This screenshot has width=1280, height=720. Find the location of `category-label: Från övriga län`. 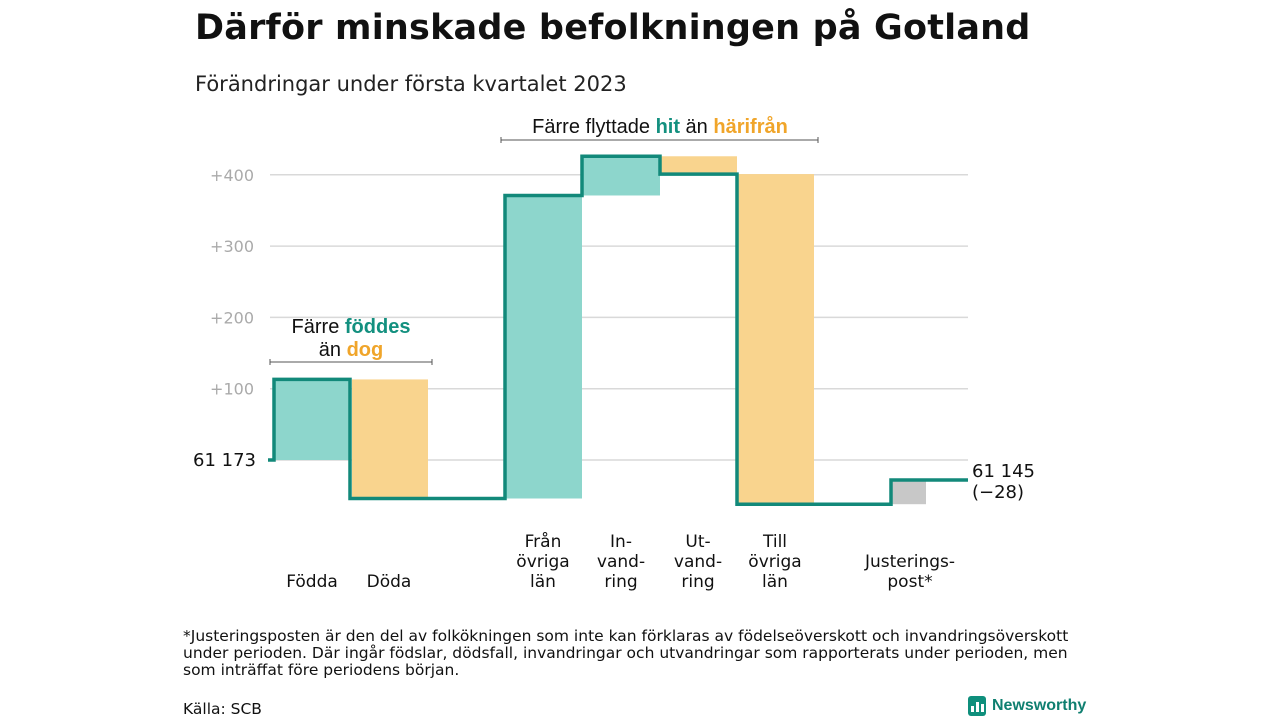

category-label: Från övriga län is located at coordinates (543, 562).